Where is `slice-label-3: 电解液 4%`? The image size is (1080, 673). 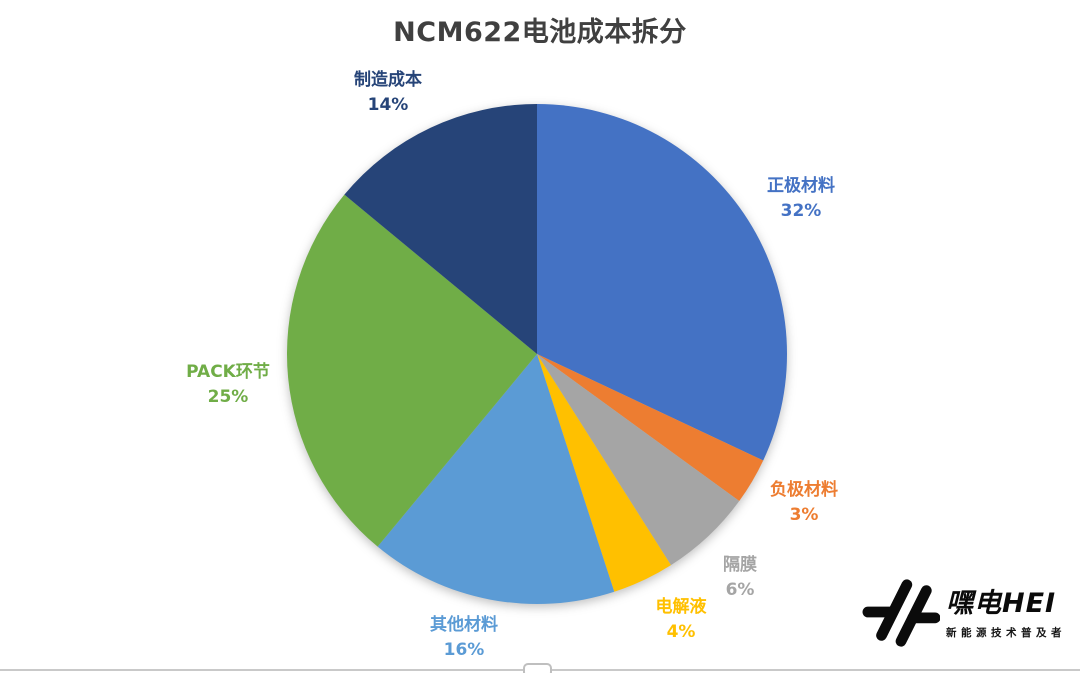
slice-label-3: 电解液 4% is located at coordinates (681, 620).